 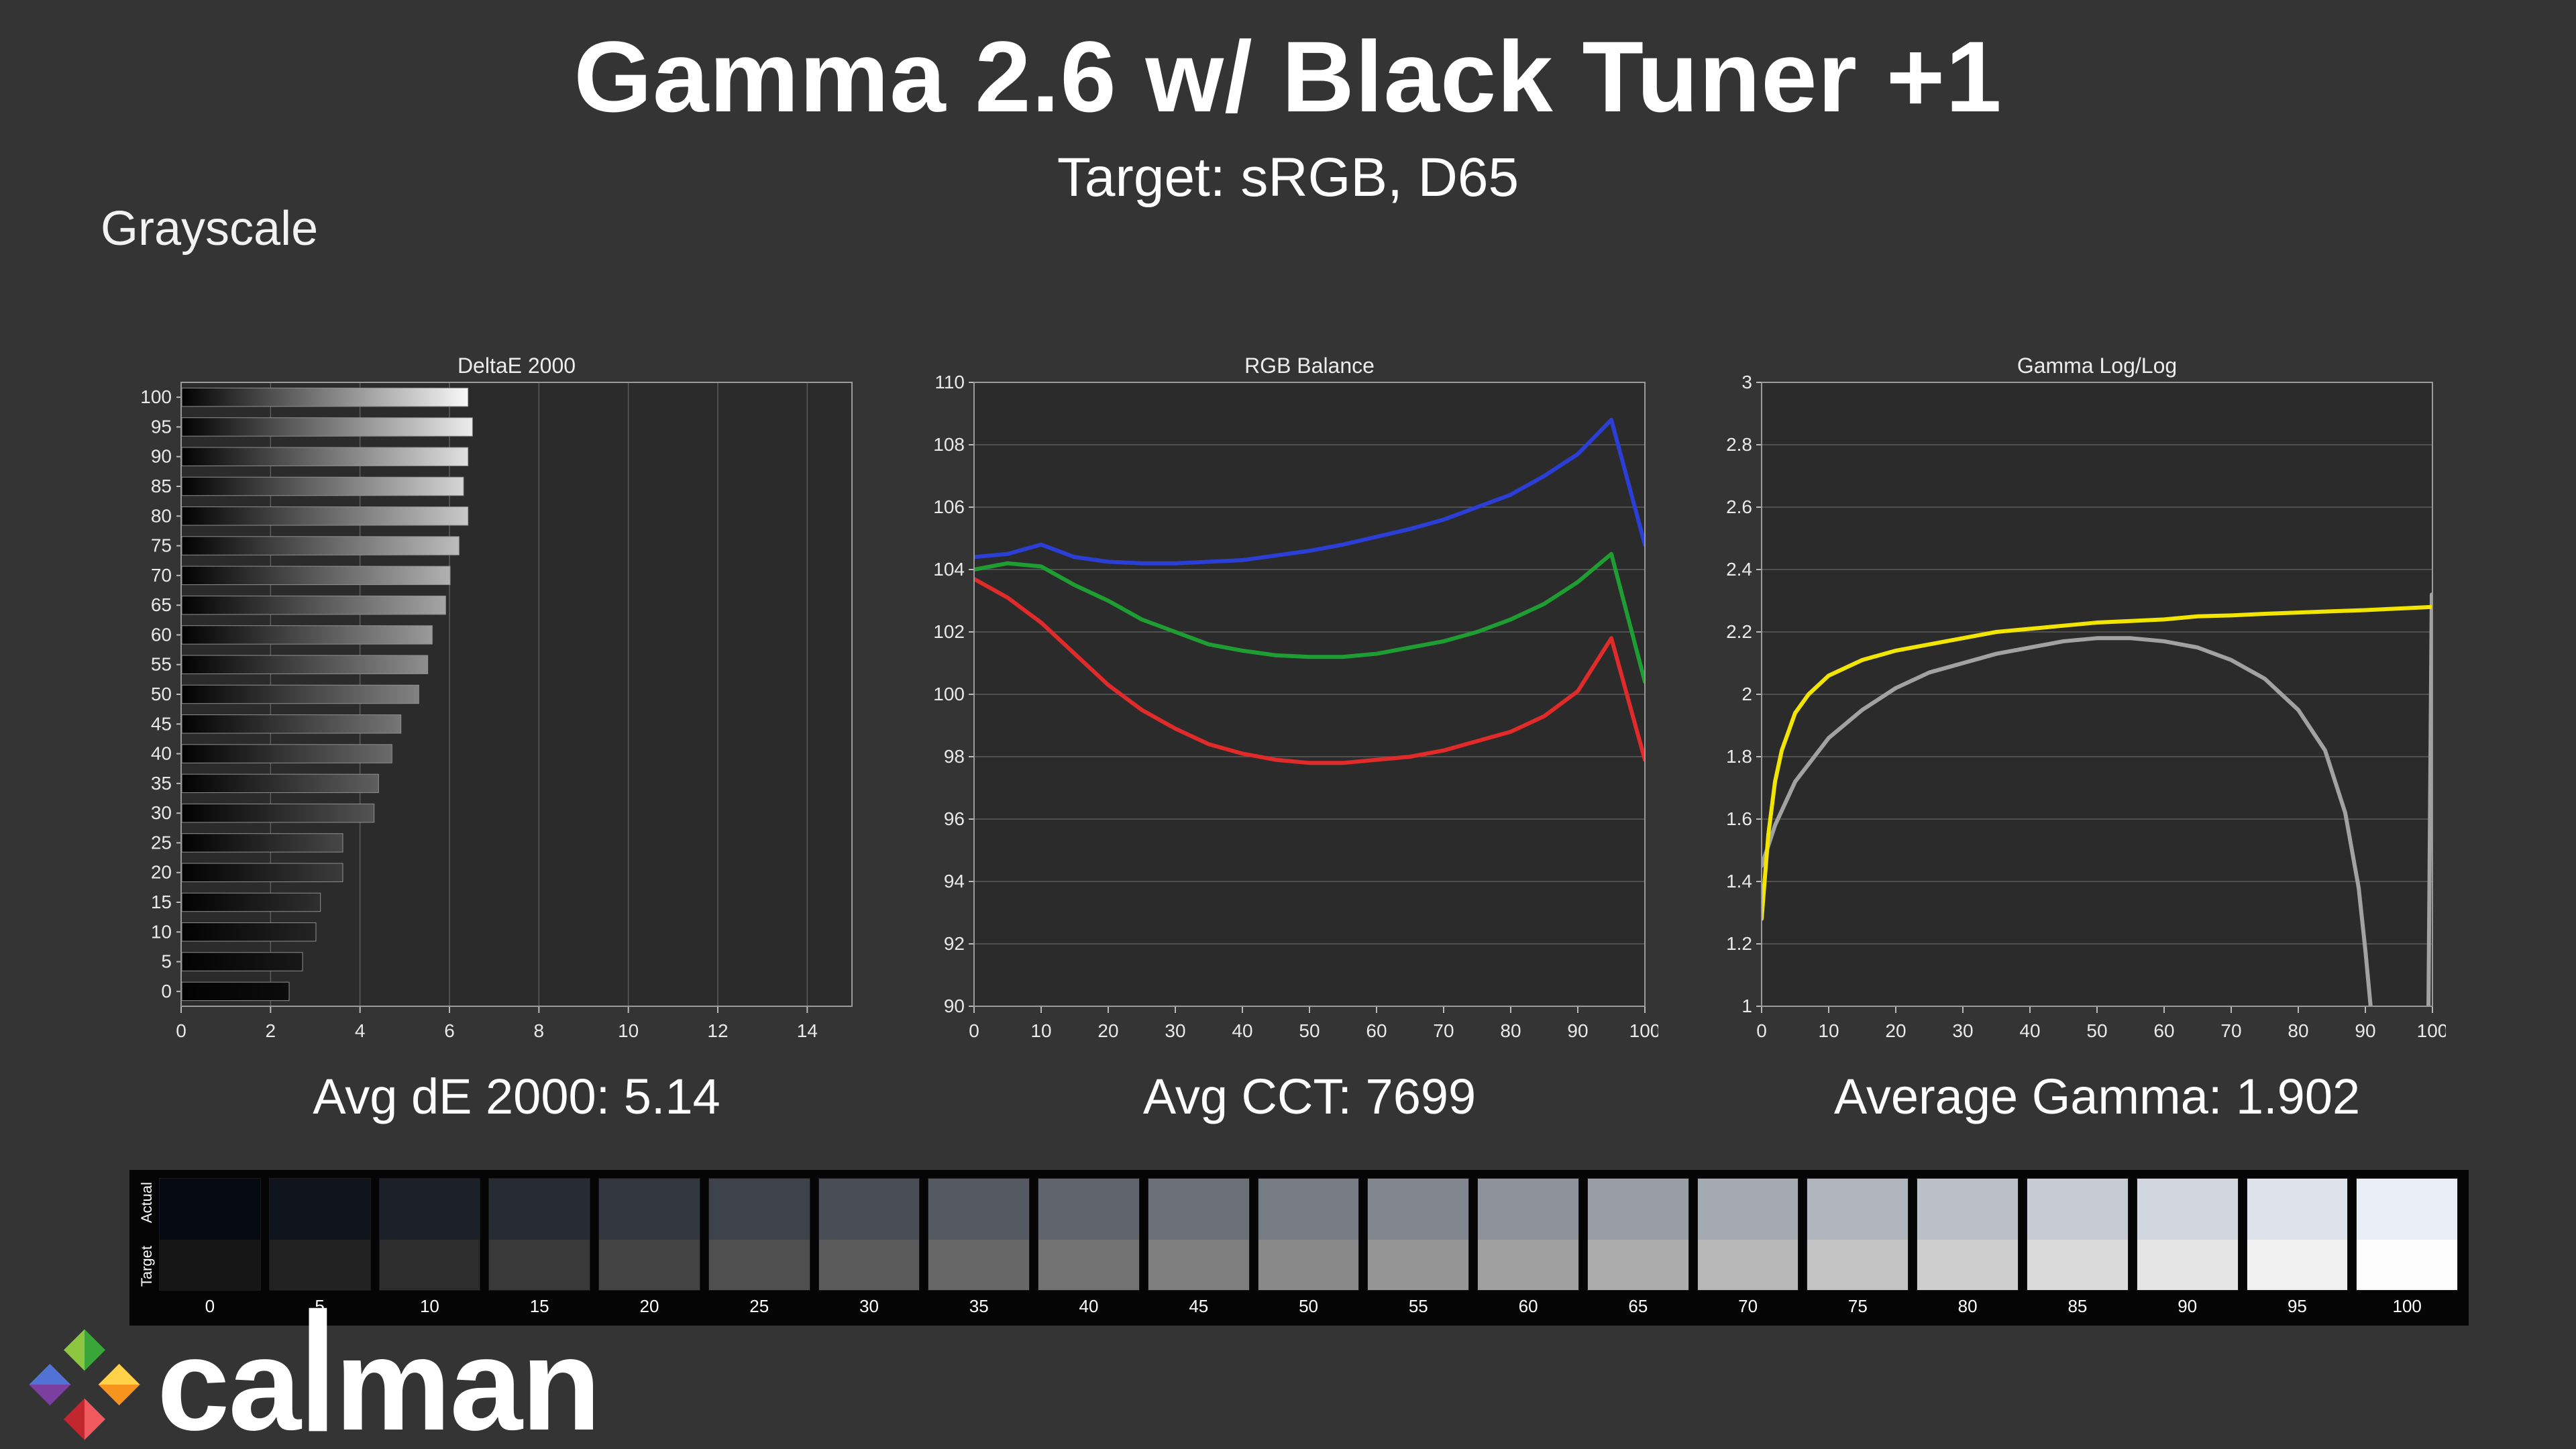 I want to click on swatch-60: 60, so click(x=1528, y=1252).